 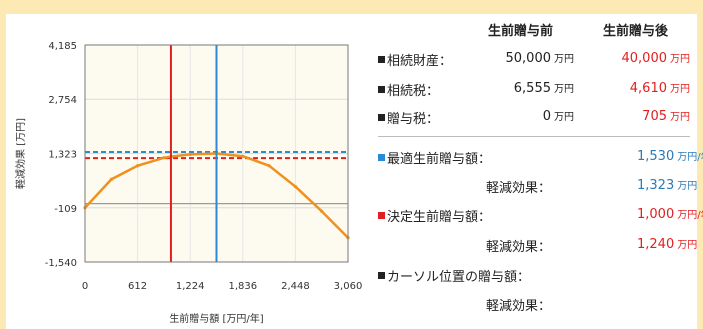 What do you see at coordinates (667, 244) in the screenshot?
I see `decided-effect-value: 1,240 万円` at bounding box center [667, 244].